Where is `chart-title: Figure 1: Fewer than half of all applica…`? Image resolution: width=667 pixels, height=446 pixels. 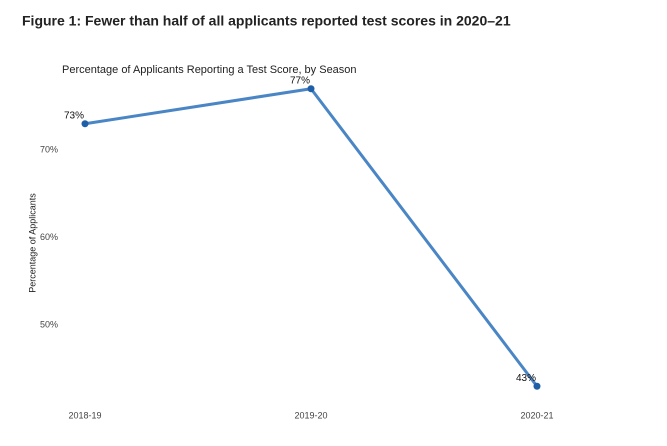 chart-title: Figure 1: Fewer than half of all applica… is located at coordinates (266, 21).